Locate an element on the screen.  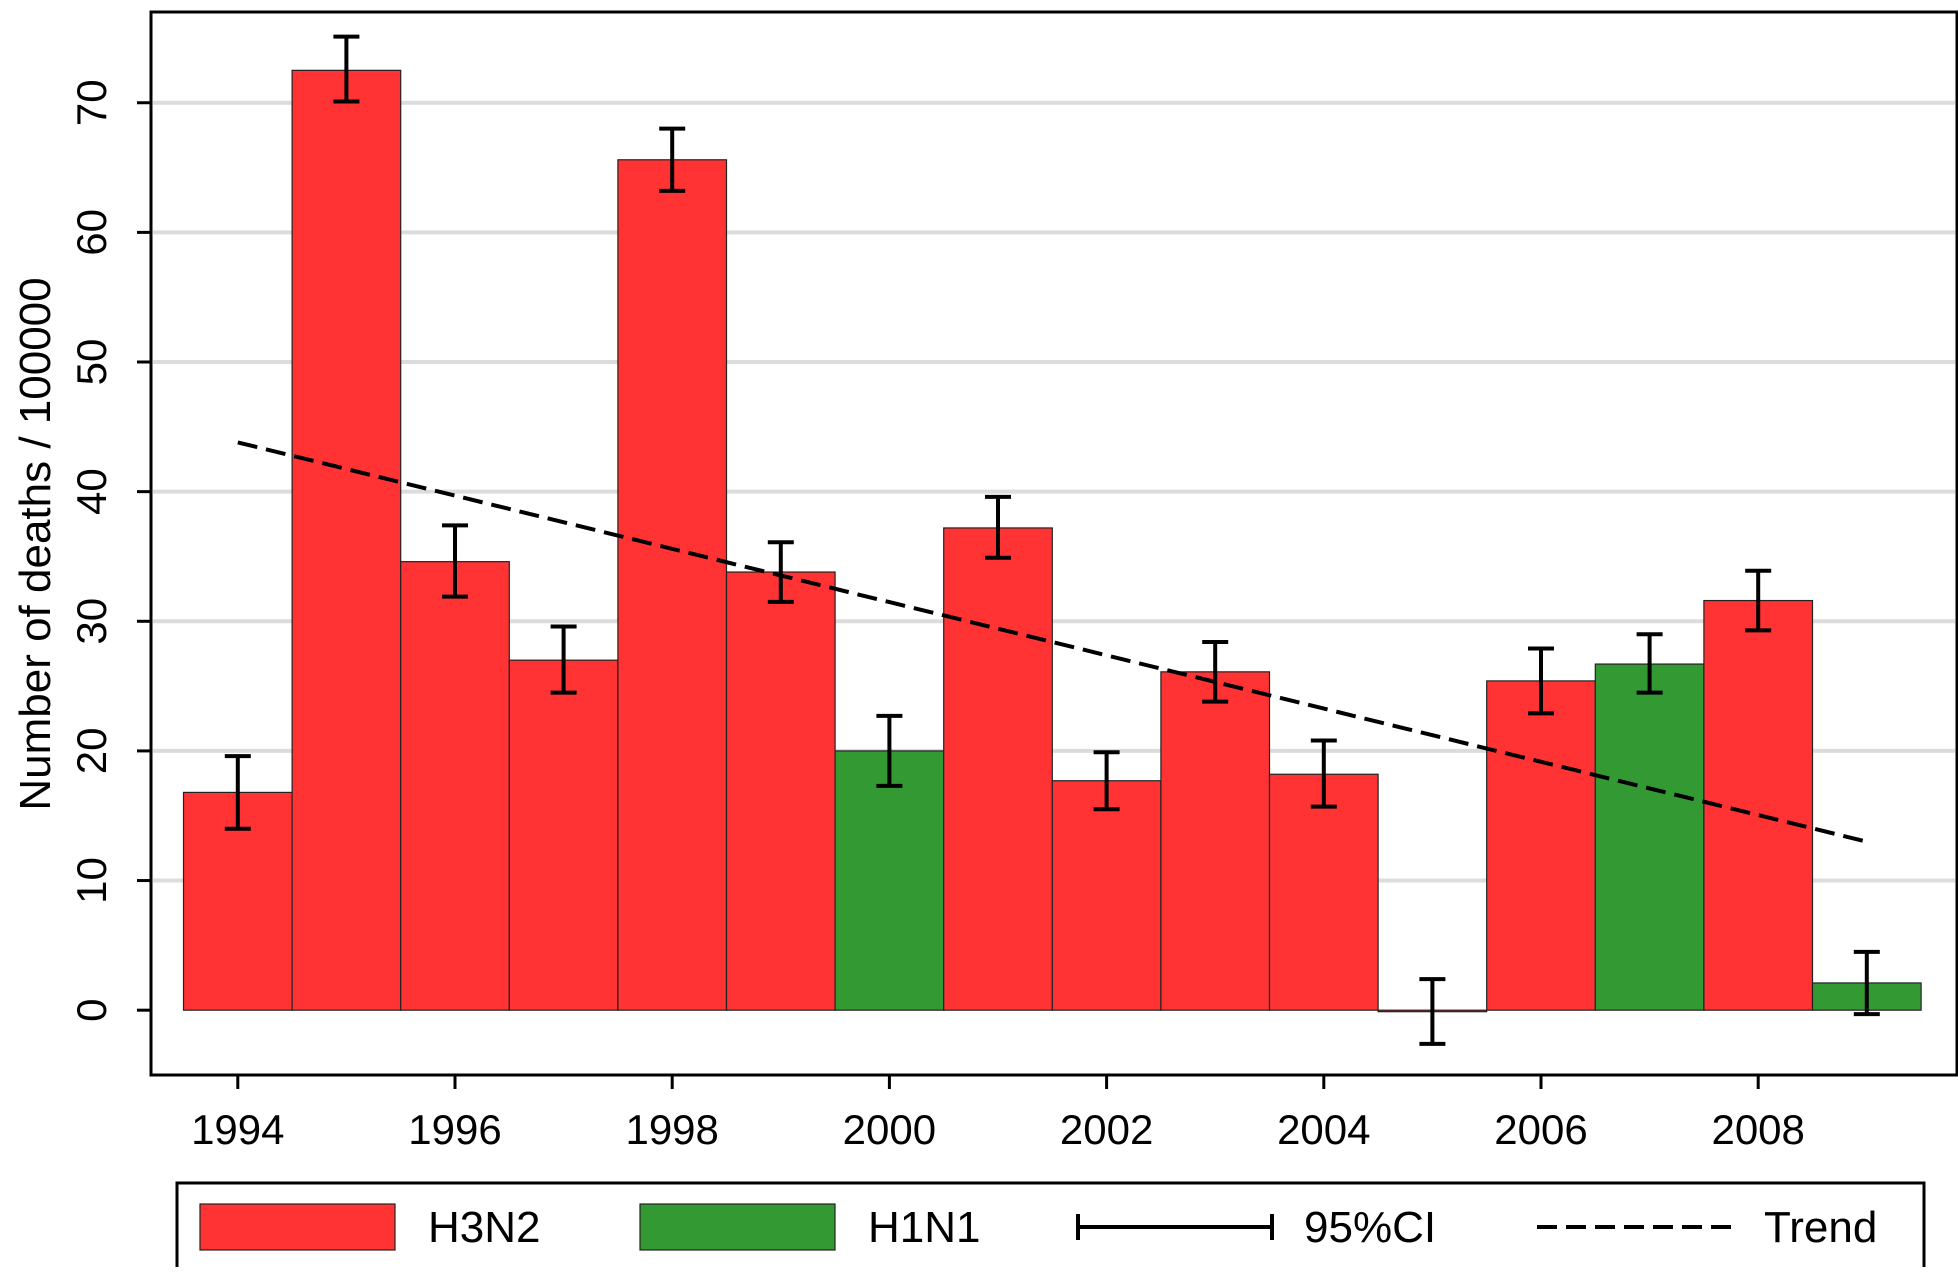
bar-1995 is located at coordinates (346, 540).